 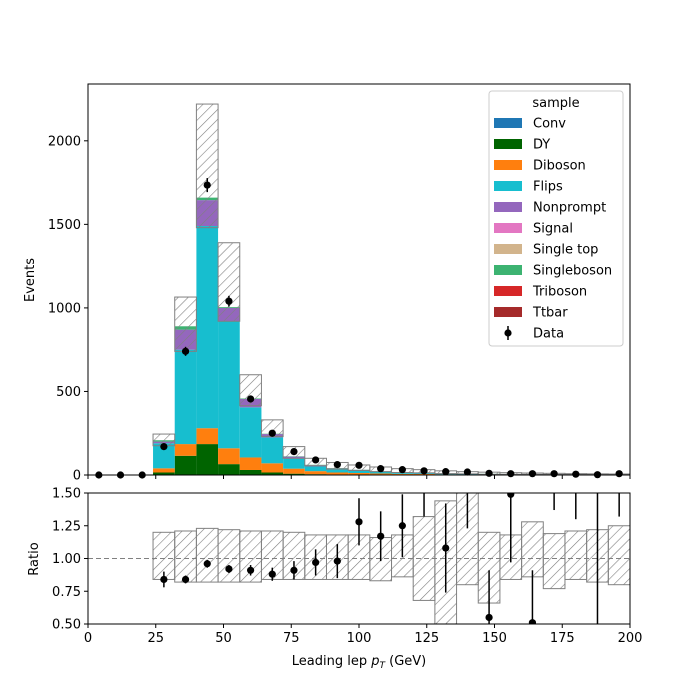 I want to click on legend-marker-data, so click(x=508, y=333).